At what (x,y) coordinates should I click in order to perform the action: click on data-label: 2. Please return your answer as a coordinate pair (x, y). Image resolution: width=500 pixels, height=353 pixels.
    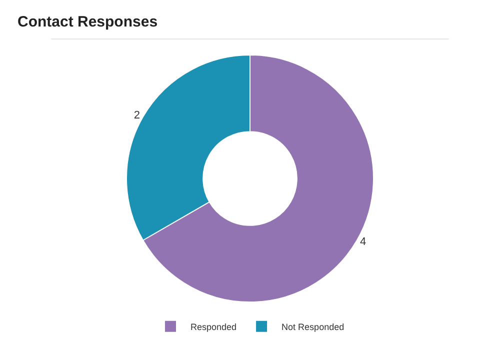
    Looking at the image, I should click on (137, 115).